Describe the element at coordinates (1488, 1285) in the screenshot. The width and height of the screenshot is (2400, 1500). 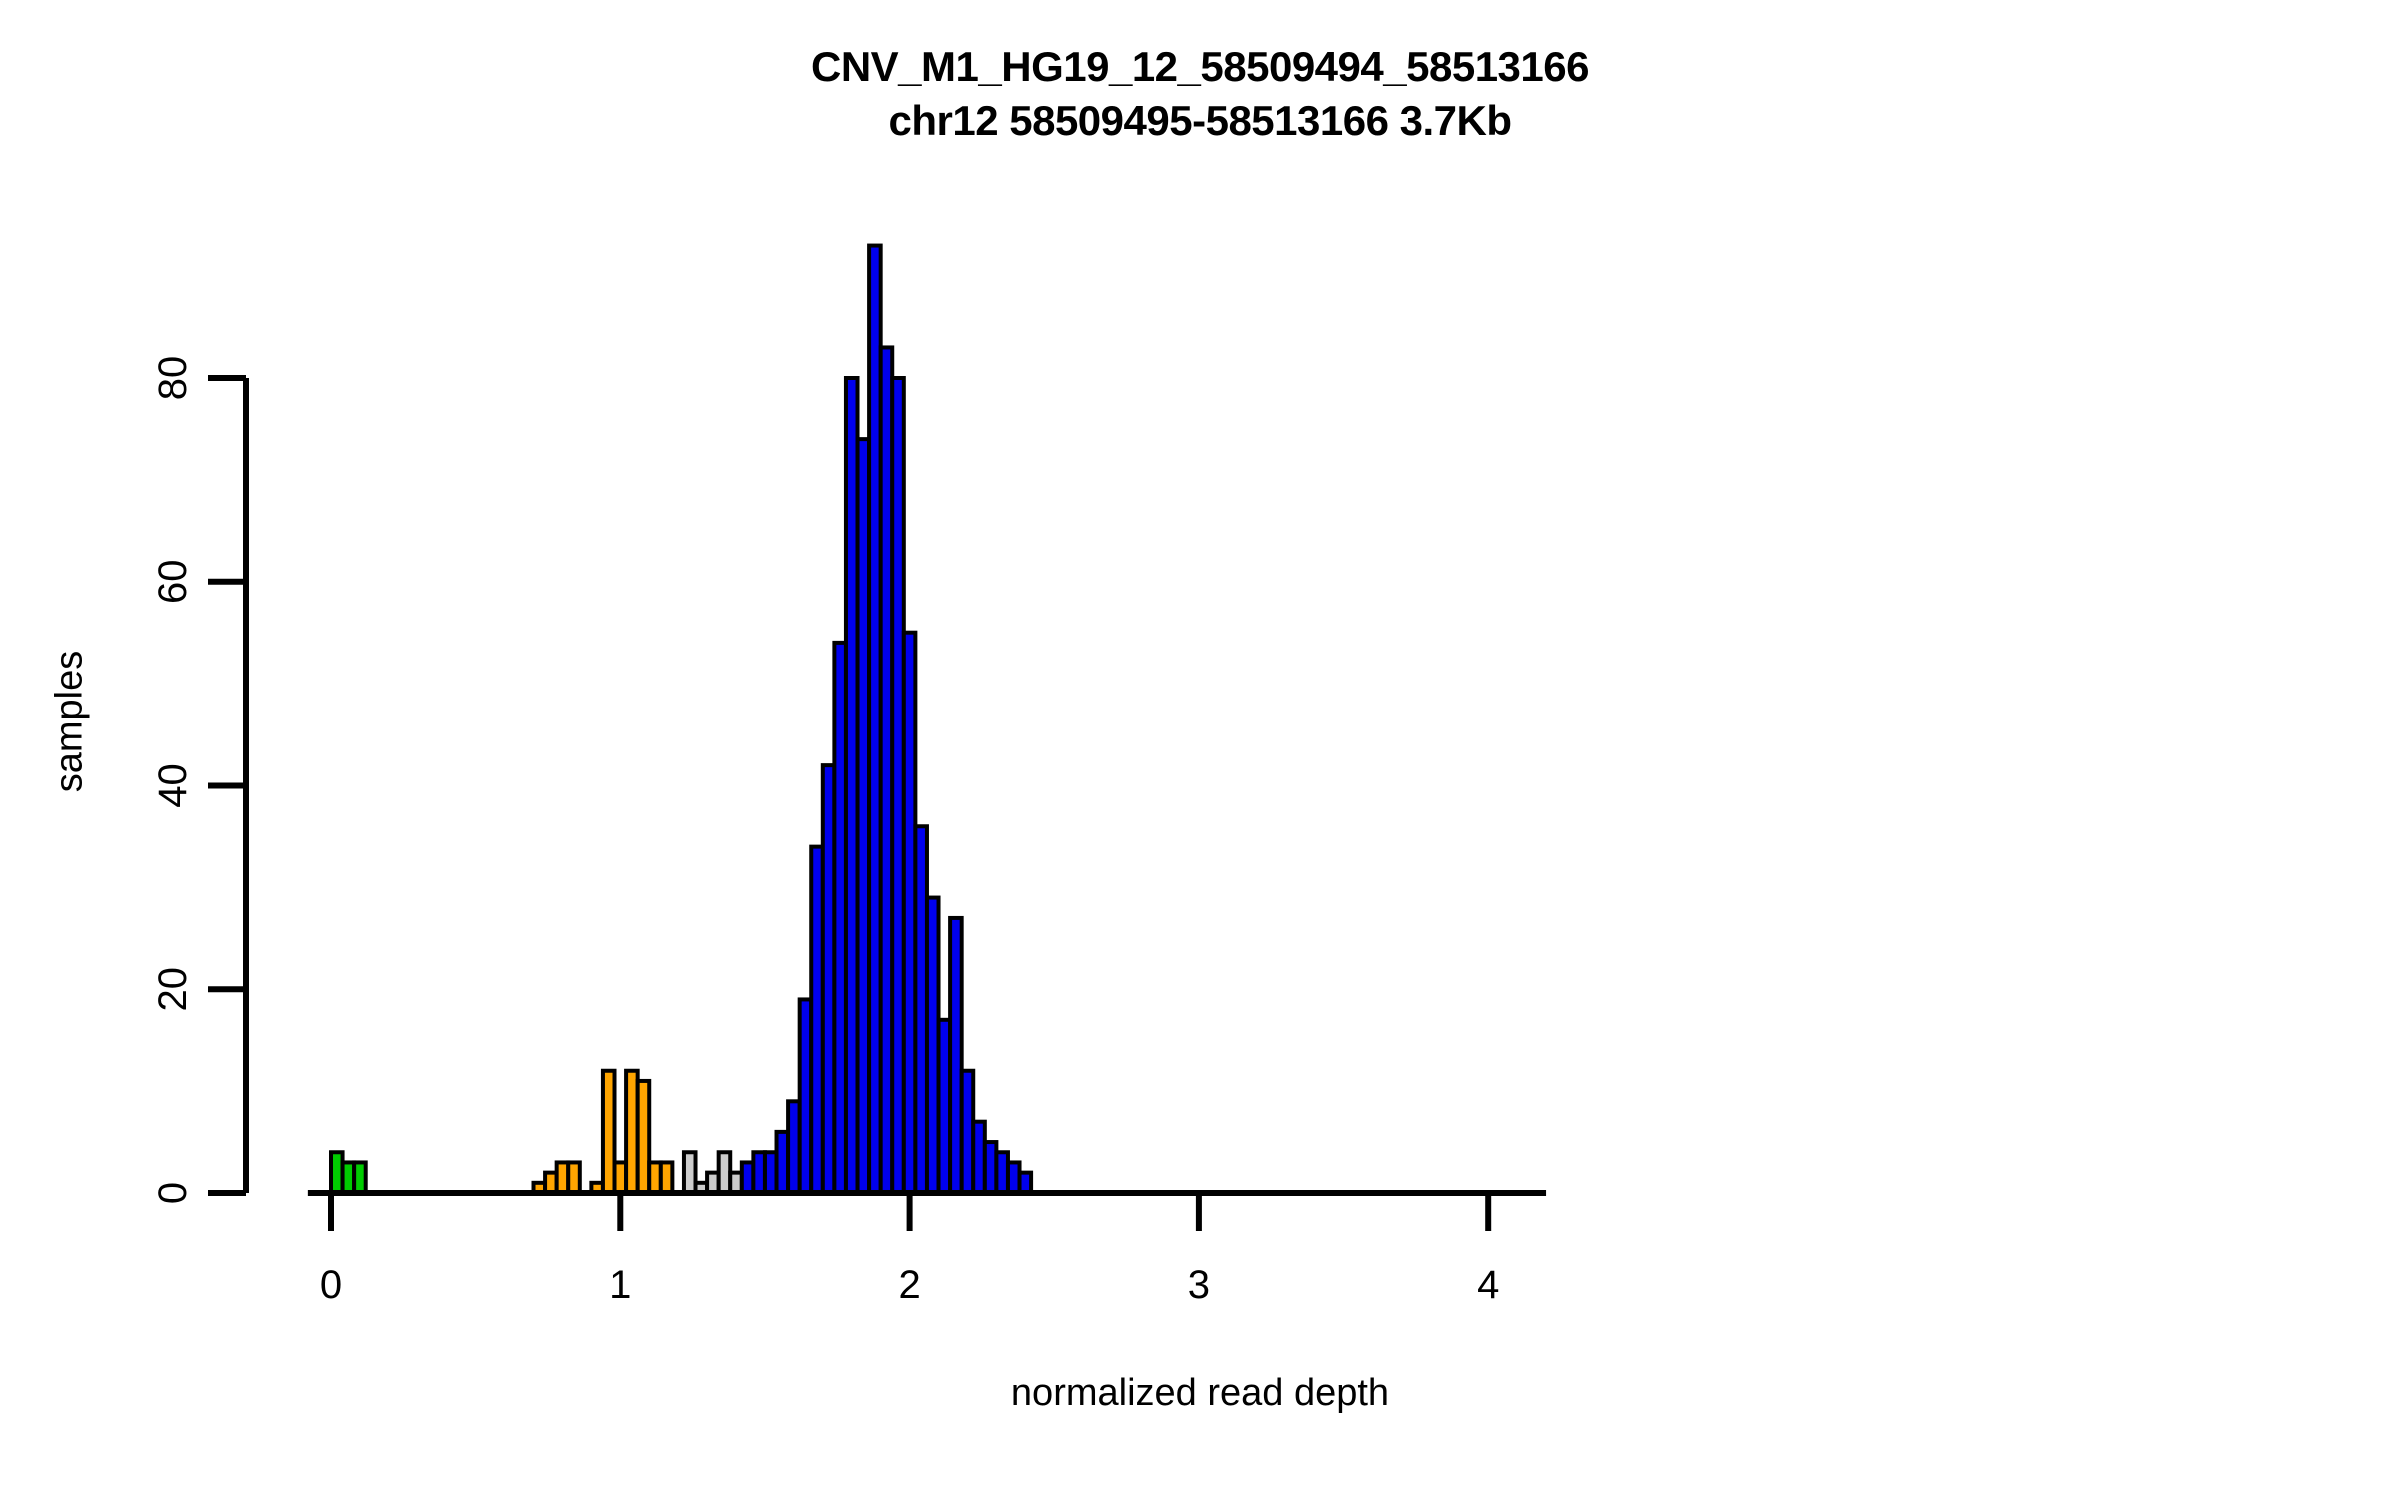
I see `x-tick-label: 4` at that location.